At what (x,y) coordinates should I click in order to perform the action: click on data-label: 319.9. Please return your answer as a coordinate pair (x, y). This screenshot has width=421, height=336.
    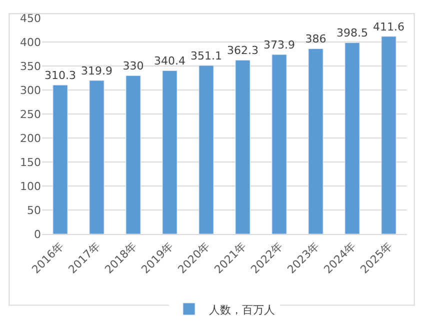
    Looking at the image, I should click on (96, 71).